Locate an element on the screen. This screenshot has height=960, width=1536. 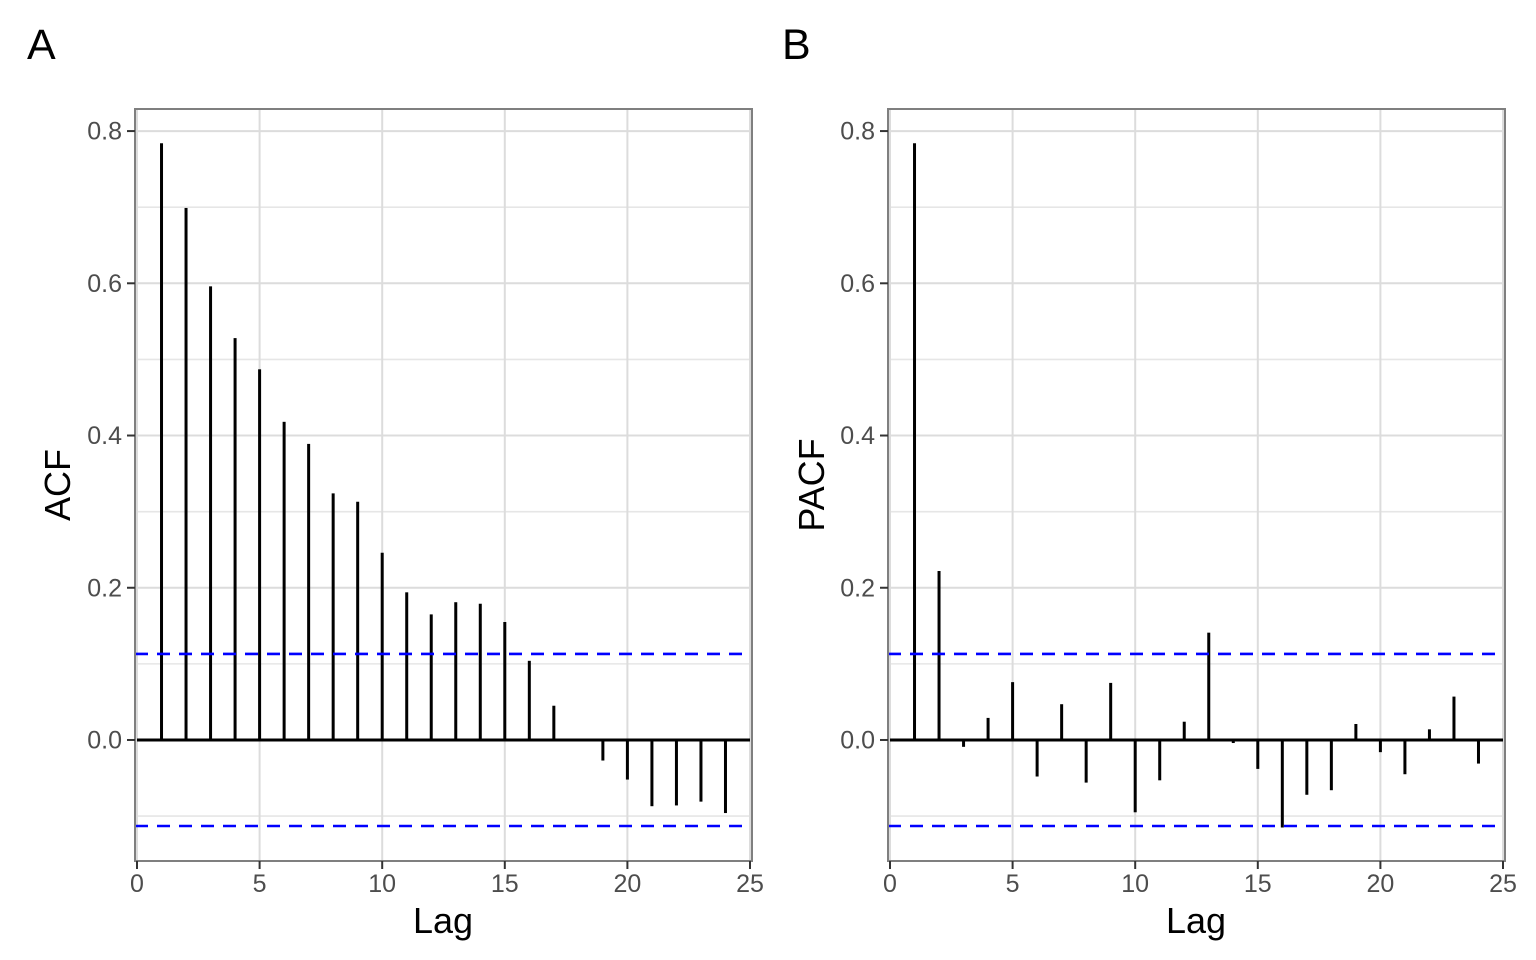
panel-b-y-tick-label: 0.8 is located at coordinates (857, 132).